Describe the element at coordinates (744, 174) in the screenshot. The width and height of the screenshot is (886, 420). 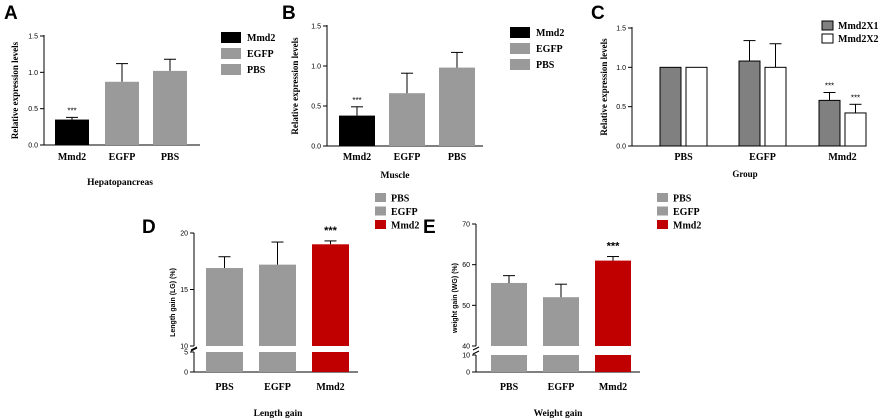
I see `x-axis-label: Group` at that location.